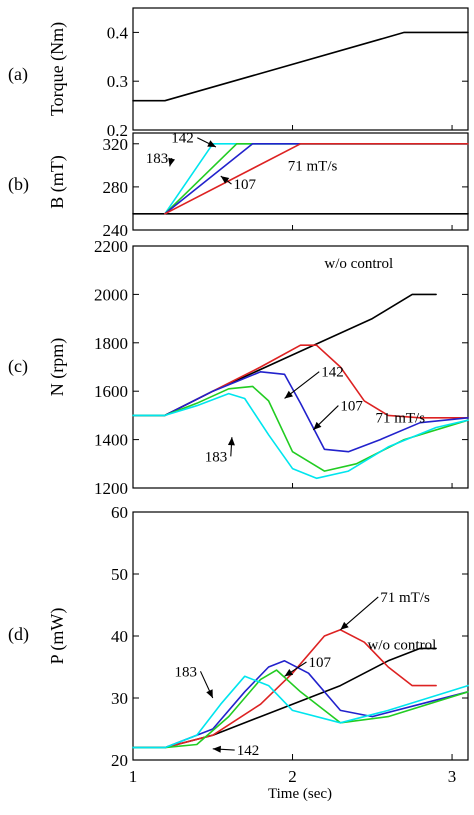 This screenshot has height=815, width=474. I want to click on panel-d-annotation: 183, so click(185, 672).